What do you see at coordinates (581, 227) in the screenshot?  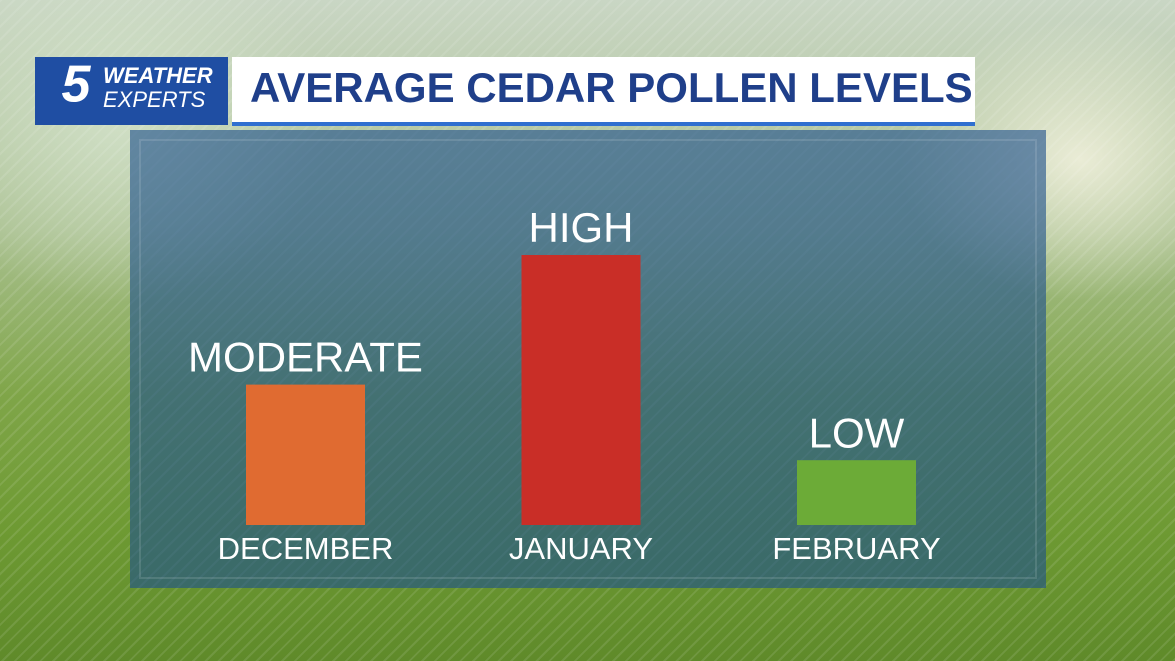 I see `value-label: HIGH` at bounding box center [581, 227].